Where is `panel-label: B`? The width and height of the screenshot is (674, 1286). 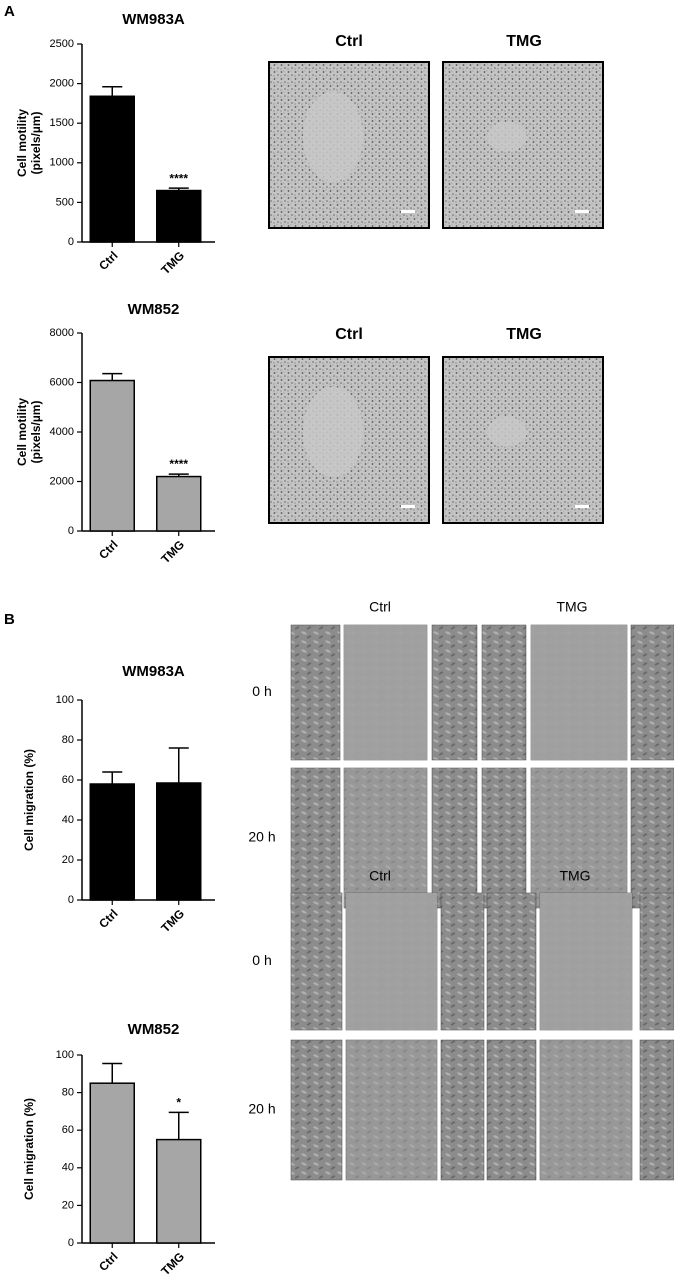 panel-label: B is located at coordinates (9, 619).